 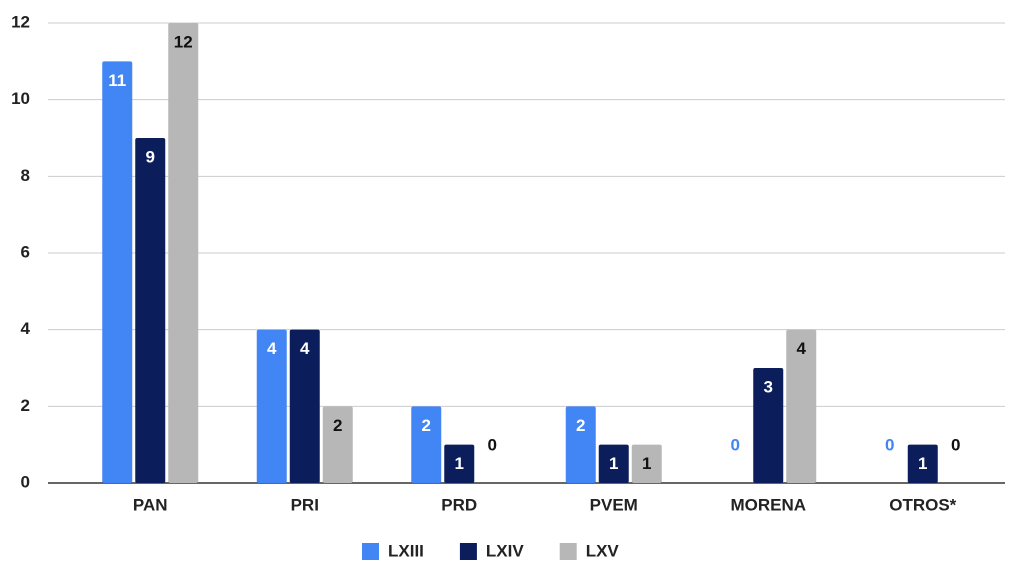 What do you see at coordinates (150, 504) in the screenshot?
I see `x-tick-label: PAN` at bounding box center [150, 504].